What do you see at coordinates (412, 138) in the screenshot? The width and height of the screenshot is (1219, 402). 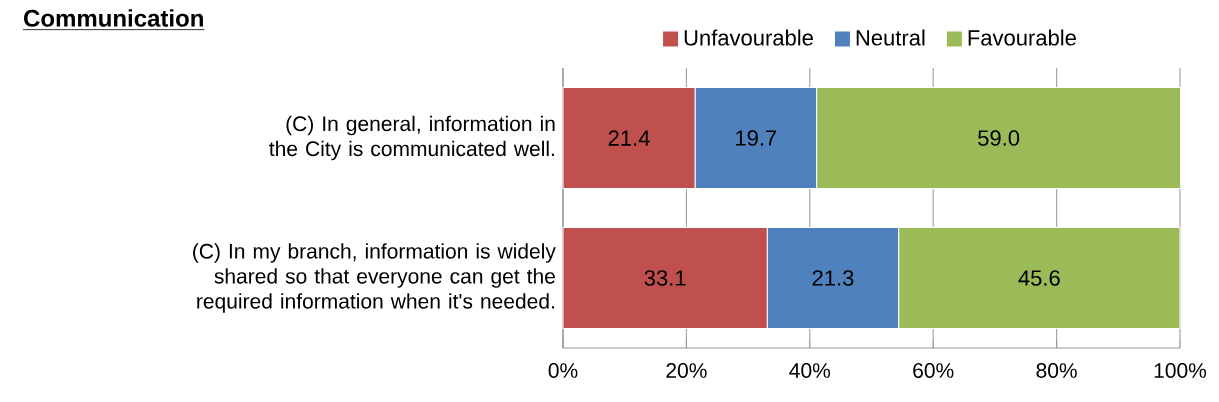 I see `y-tick-label: (C) In general, information in the City is communicated well.` at bounding box center [412, 138].